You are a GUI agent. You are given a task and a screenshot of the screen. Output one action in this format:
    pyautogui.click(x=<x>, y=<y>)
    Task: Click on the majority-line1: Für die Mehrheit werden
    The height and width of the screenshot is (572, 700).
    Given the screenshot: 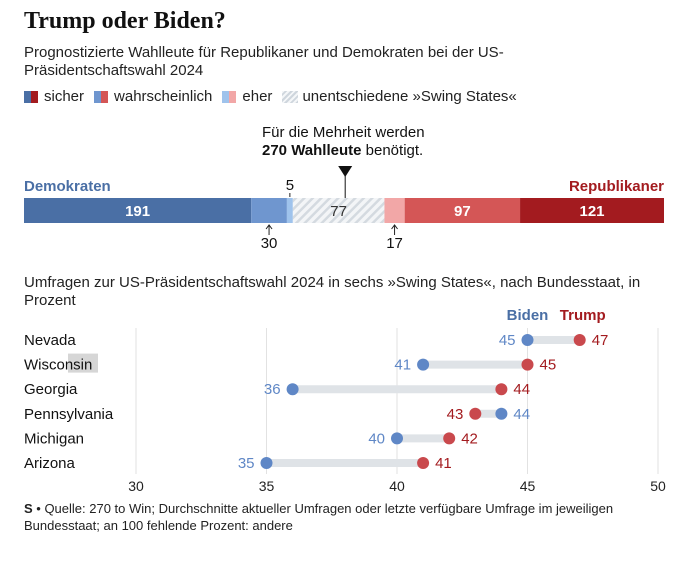 What is the action you would take?
    pyautogui.click(x=343, y=132)
    